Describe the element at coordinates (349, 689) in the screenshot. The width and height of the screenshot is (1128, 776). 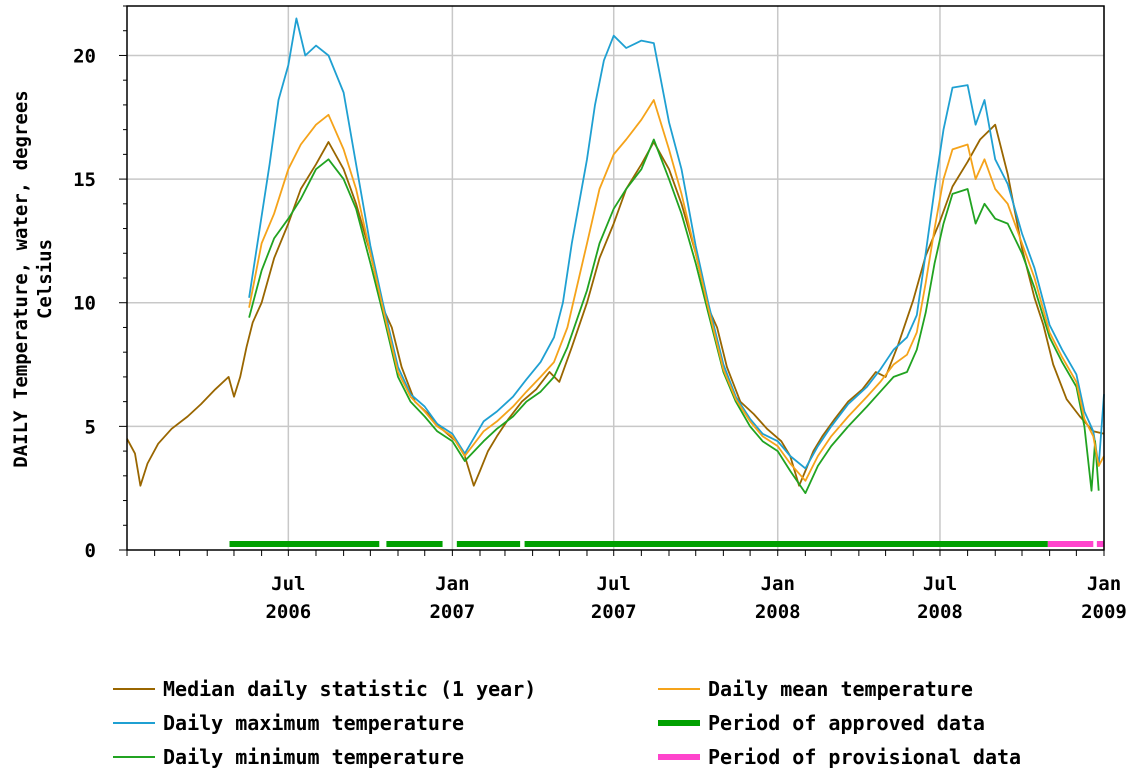
I see `legend-label-0: Median daily statistic (1 year)` at that location.